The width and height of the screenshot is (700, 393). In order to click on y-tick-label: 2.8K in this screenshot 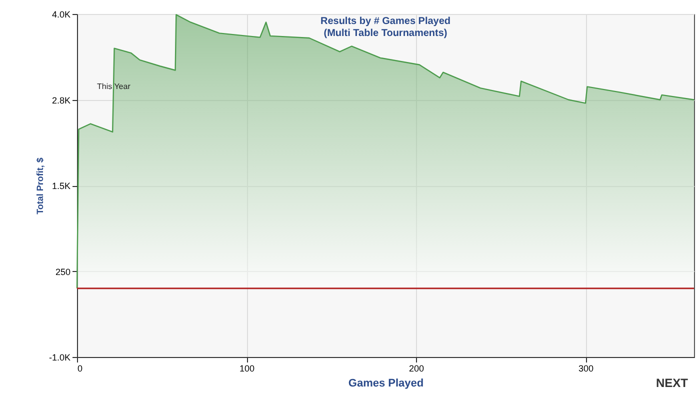, I will do `click(61, 100)`.